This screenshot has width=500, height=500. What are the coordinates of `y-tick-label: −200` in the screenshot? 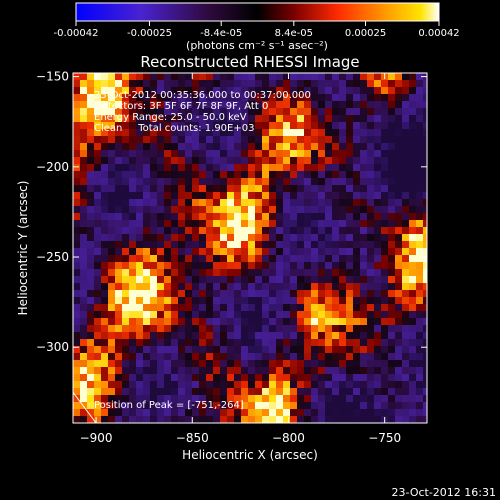 It's located at (52, 167).